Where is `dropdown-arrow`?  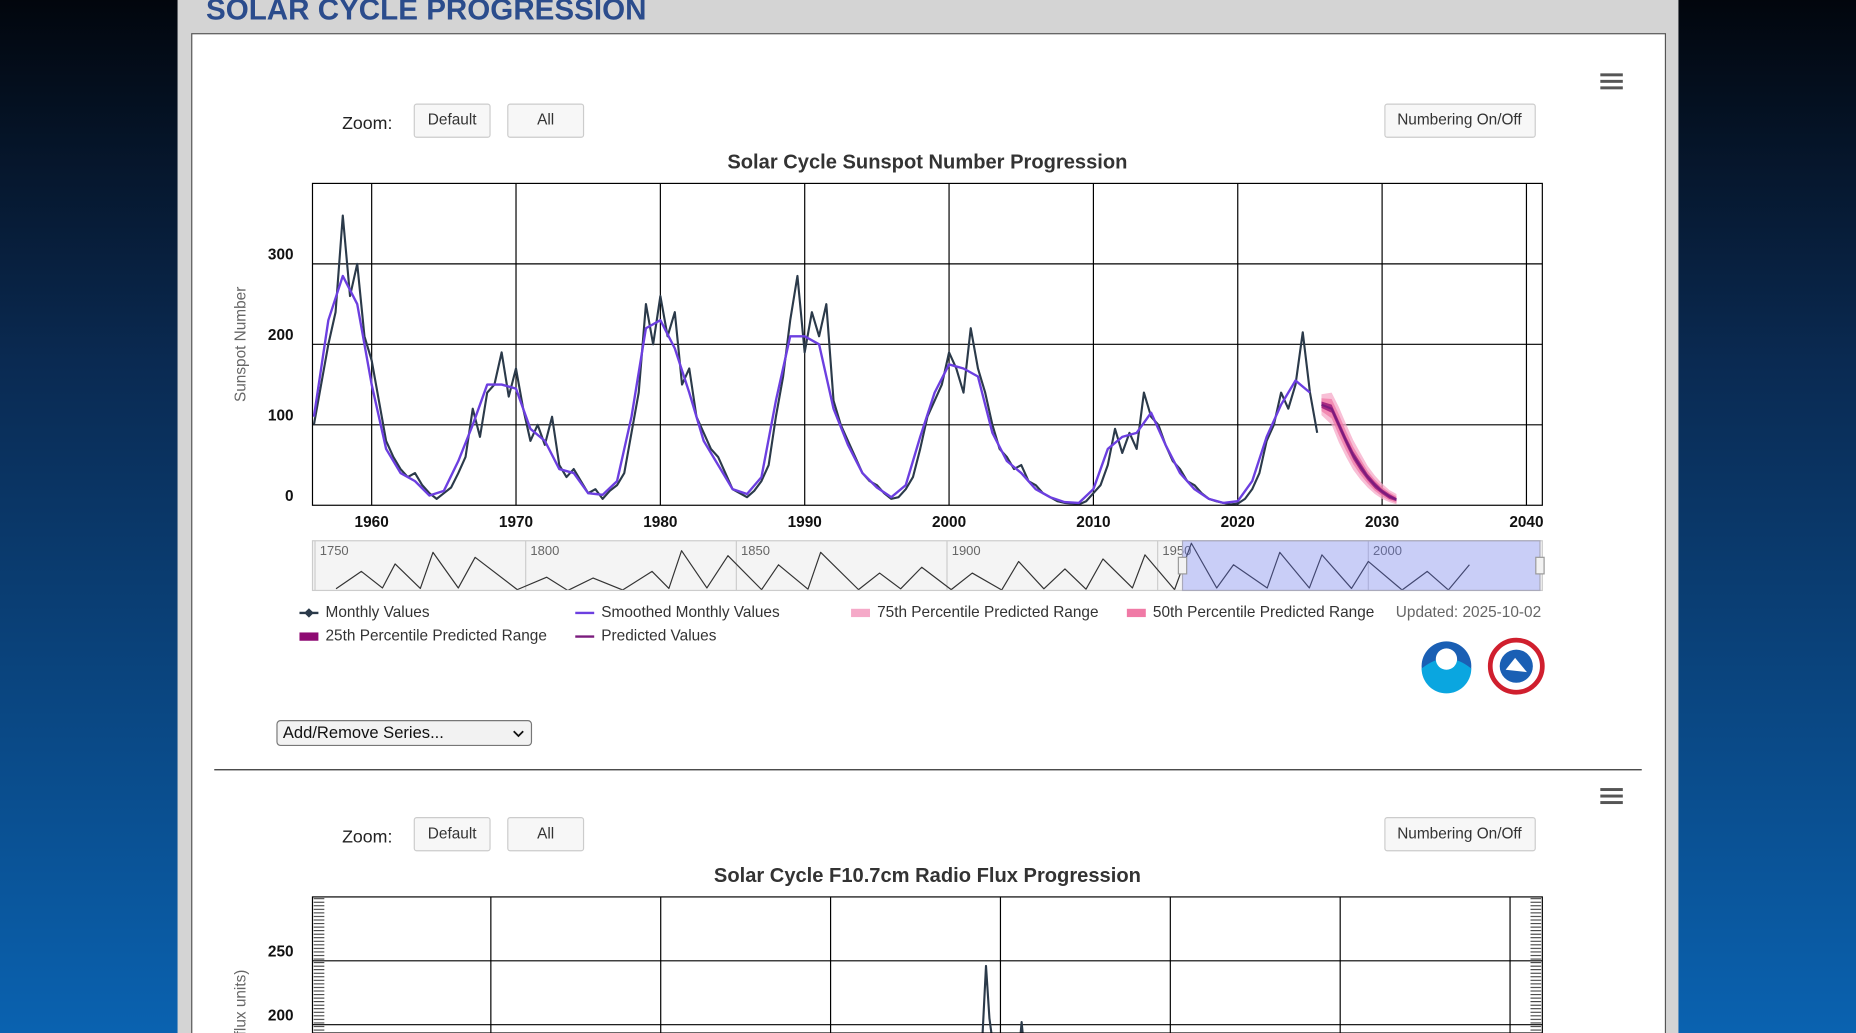 dropdown-arrow is located at coordinates (518, 734).